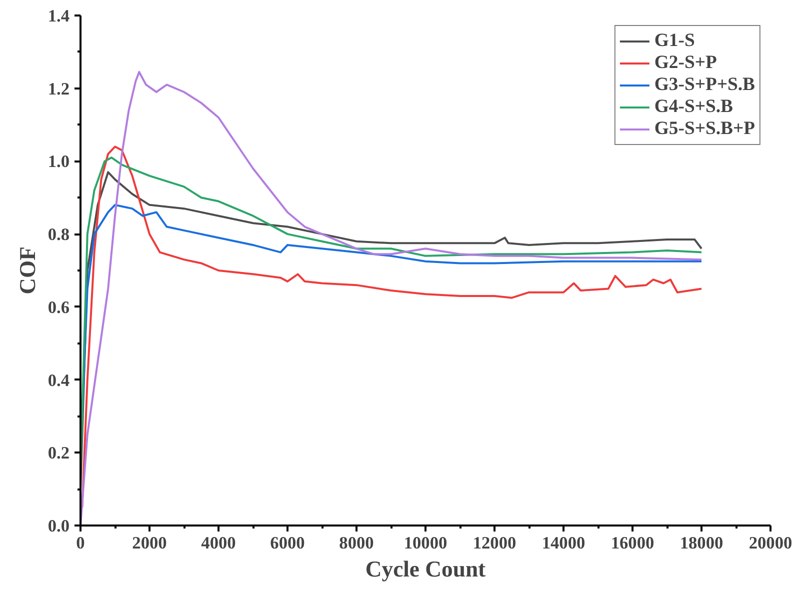 The height and width of the screenshot is (603, 812). What do you see at coordinates (27, 270) in the screenshot?
I see `y-axis-title: COF` at bounding box center [27, 270].